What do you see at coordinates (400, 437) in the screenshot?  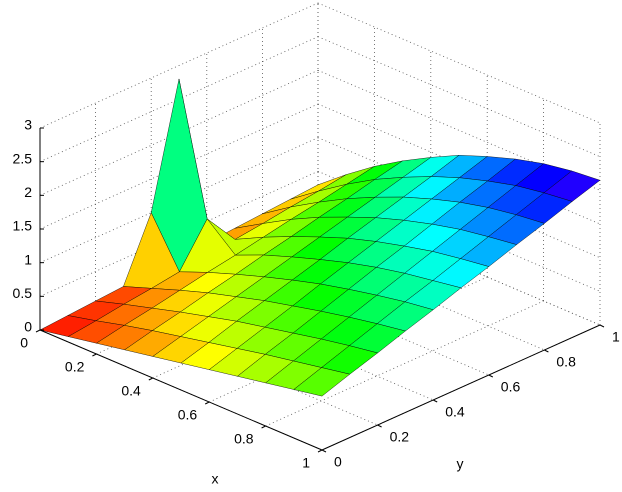 I see `y-tick-label: 0.2` at bounding box center [400, 437].